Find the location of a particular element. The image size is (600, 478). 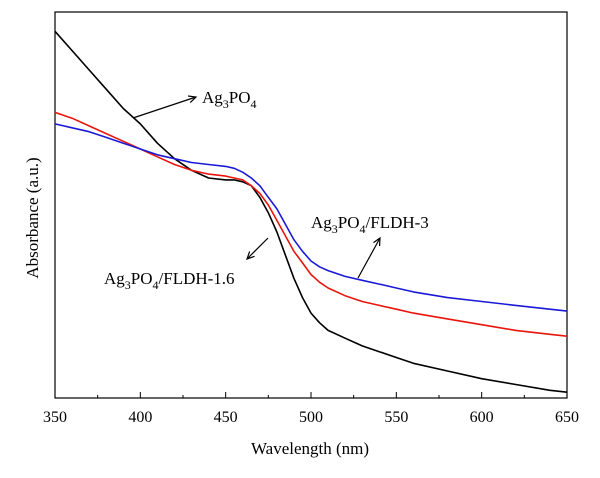

x-axis-ticks: 350 400 450 500 550 600 650 is located at coordinates (311, 409).